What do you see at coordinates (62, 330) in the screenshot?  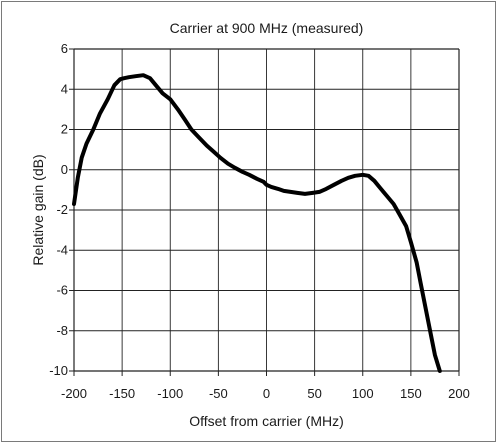 I see `y-tick-label: -8` at bounding box center [62, 330].